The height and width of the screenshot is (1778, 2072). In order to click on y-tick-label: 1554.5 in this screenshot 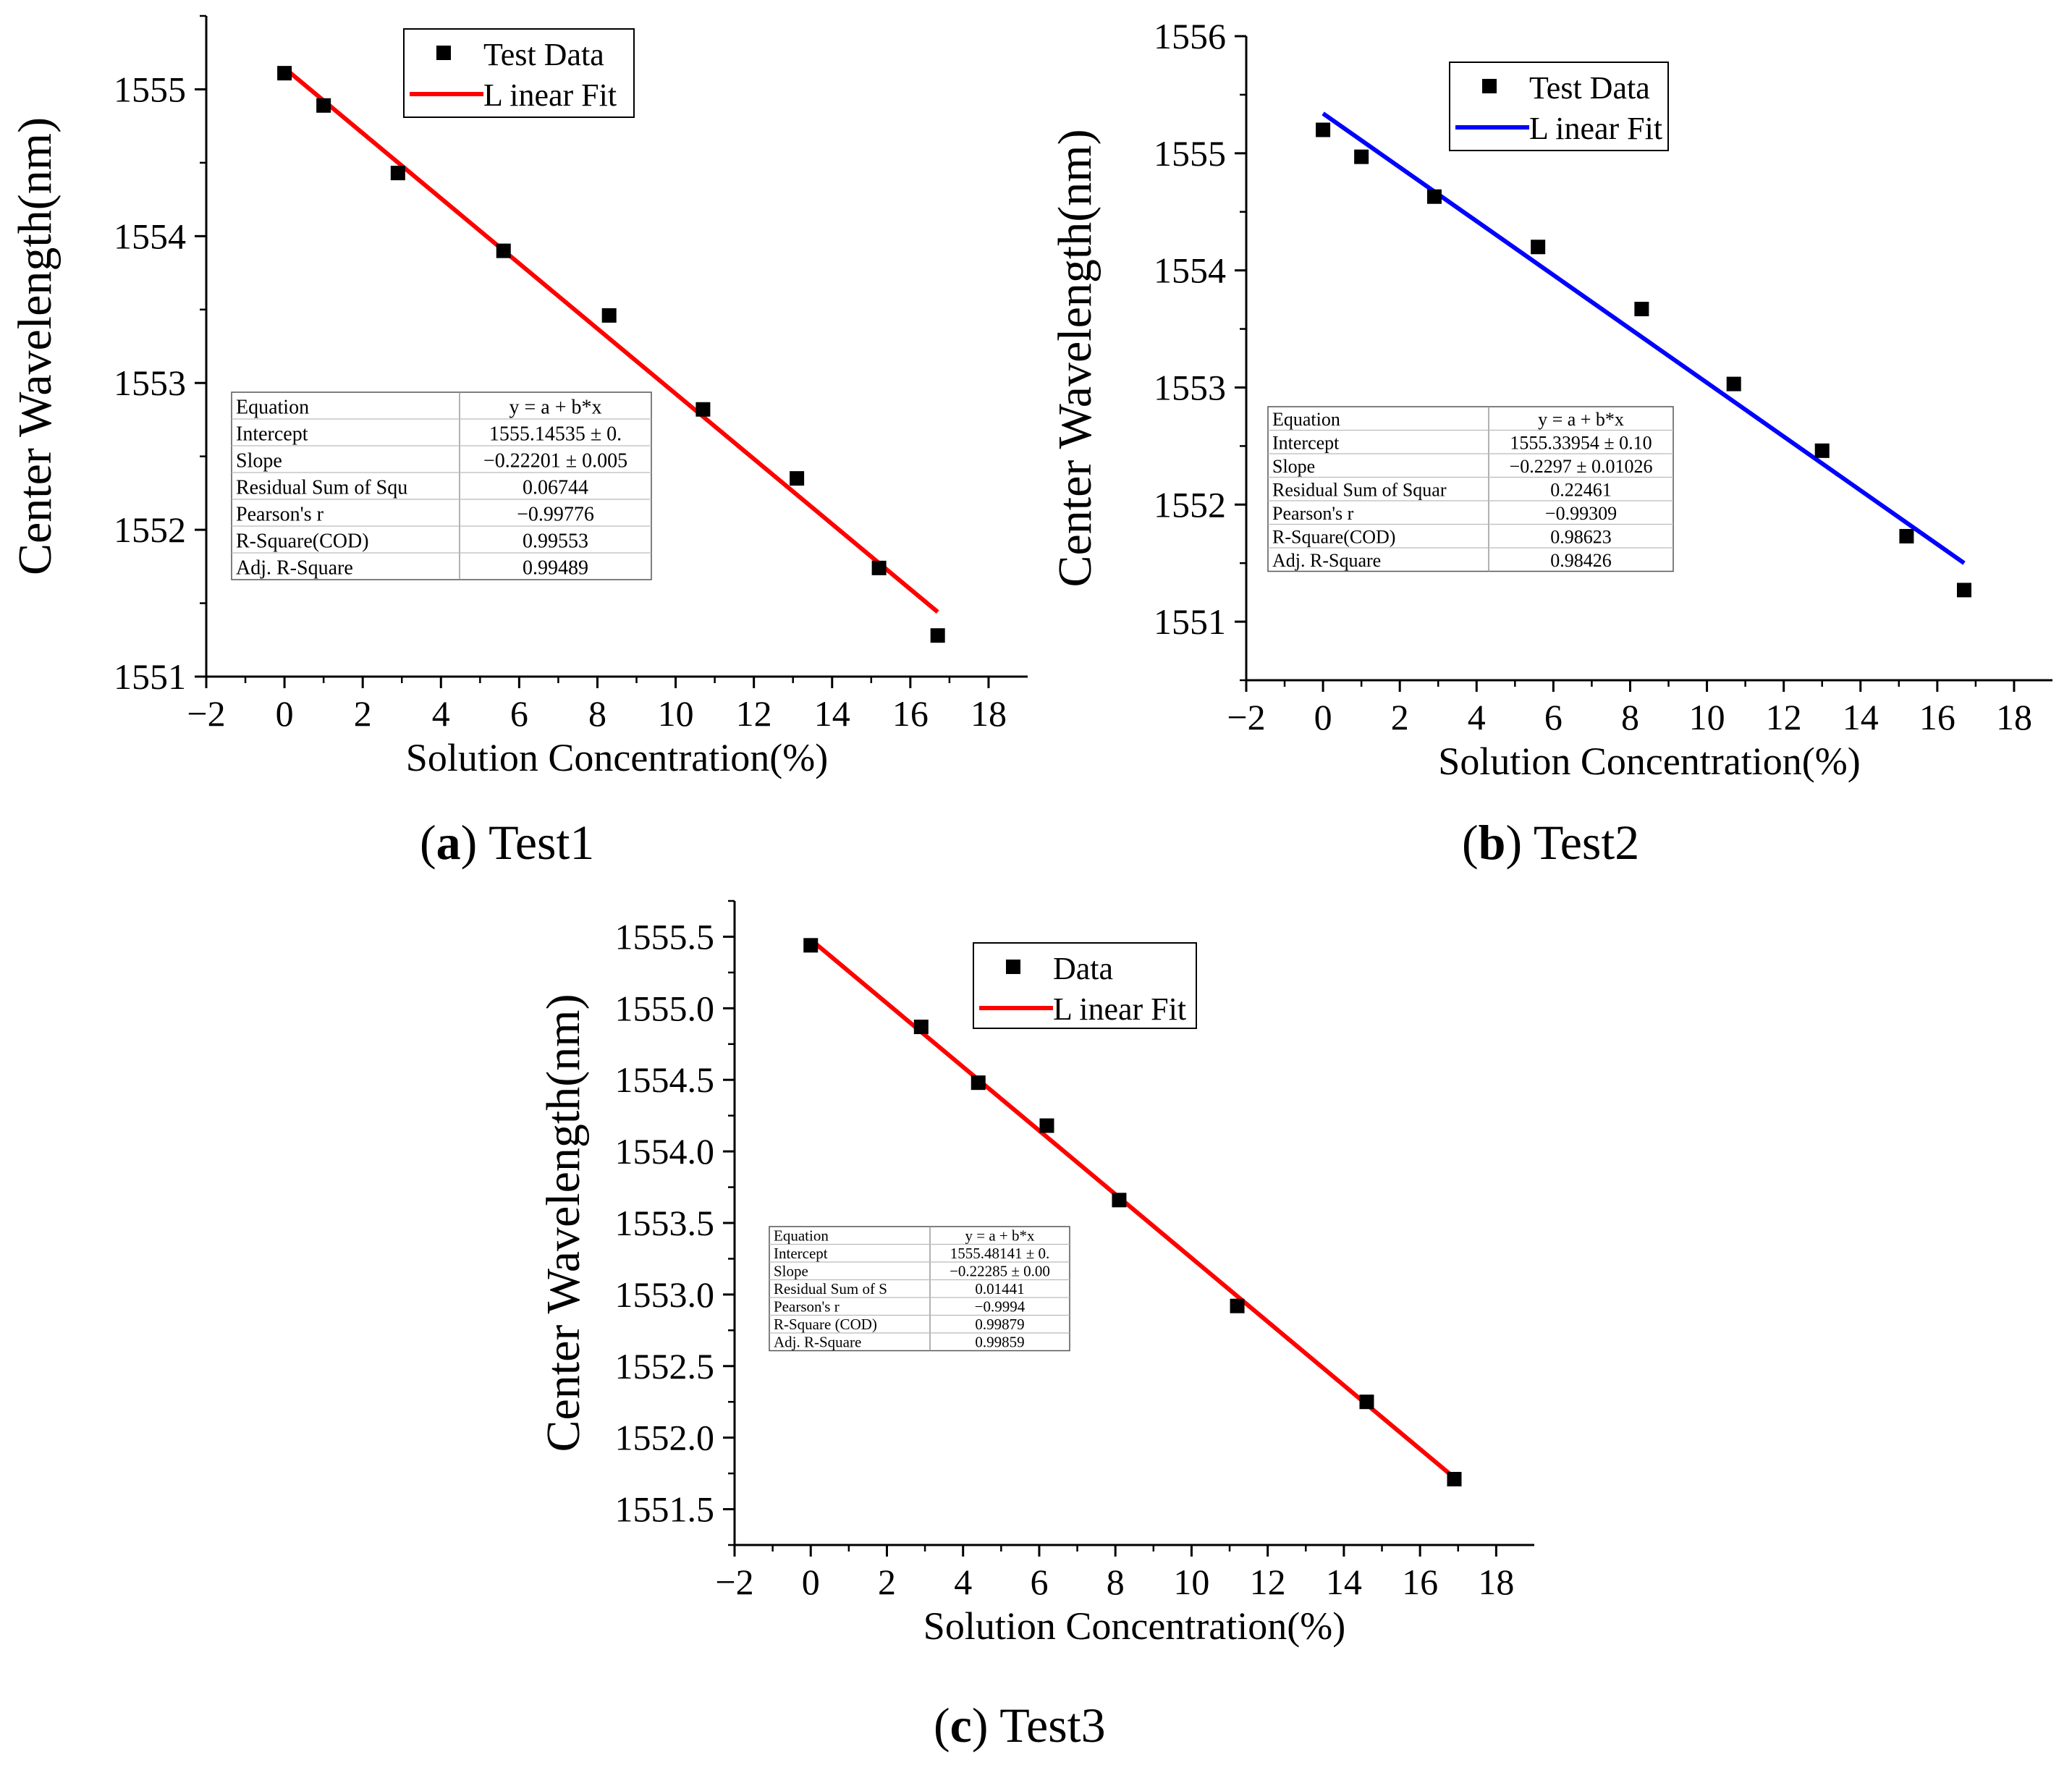, I will do `click(665, 1079)`.